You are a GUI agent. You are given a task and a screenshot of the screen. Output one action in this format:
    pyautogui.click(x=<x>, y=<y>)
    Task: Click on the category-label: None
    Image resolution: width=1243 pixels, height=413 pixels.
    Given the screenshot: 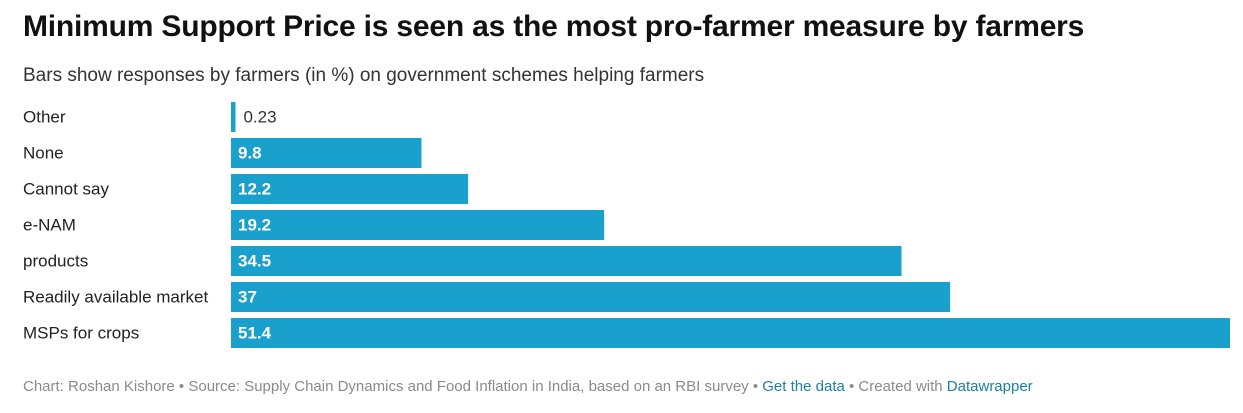 What is the action you would take?
    pyautogui.click(x=43, y=153)
    